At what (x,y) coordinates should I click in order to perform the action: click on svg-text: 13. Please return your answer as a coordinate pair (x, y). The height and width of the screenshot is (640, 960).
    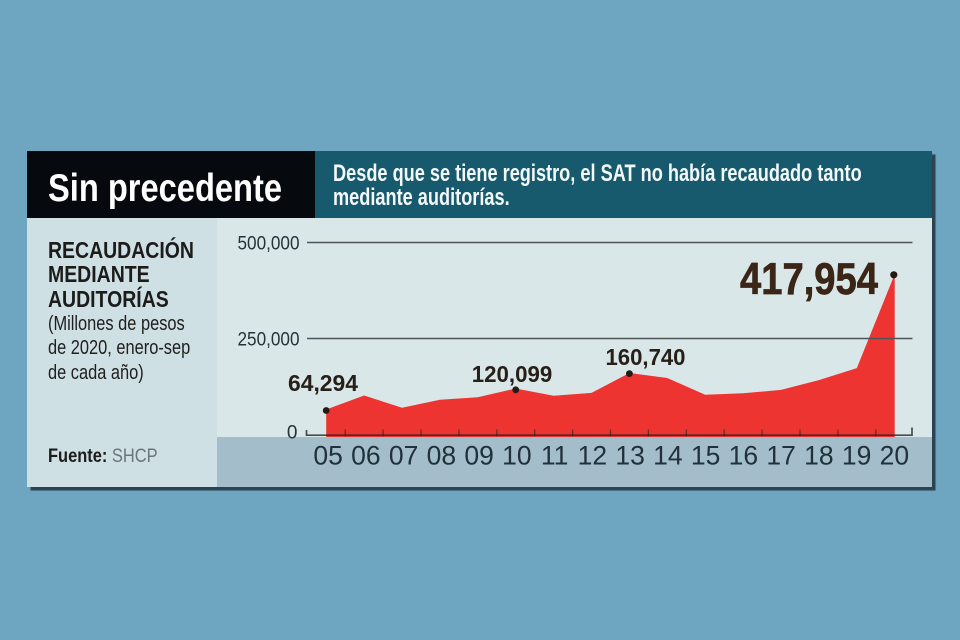
    Looking at the image, I should click on (629, 456).